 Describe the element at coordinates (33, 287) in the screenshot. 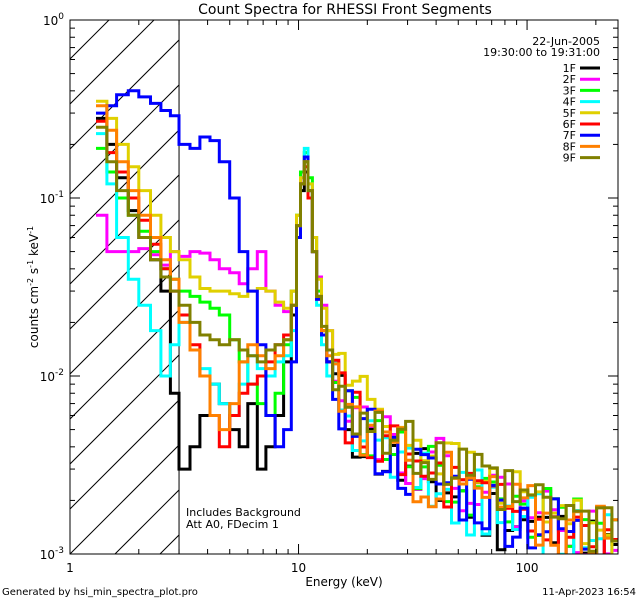

I see `y-axis-label: counts cm-2 s-1 keV-1` at that location.